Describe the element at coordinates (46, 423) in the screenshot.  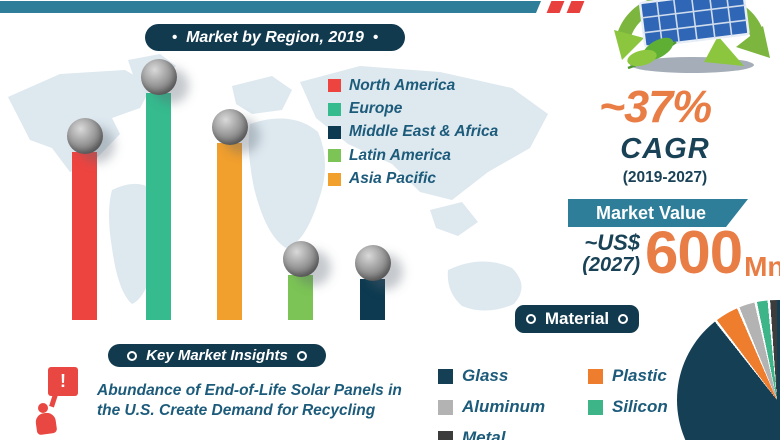
I see `person-body` at that location.